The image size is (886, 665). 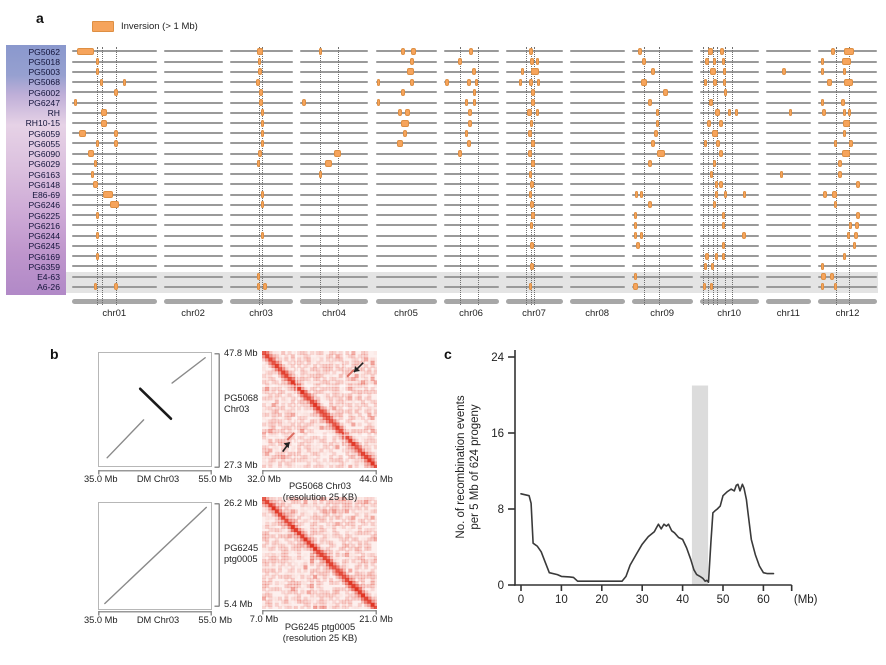 I want to click on x-tick-label: 50, so click(x=723, y=600).